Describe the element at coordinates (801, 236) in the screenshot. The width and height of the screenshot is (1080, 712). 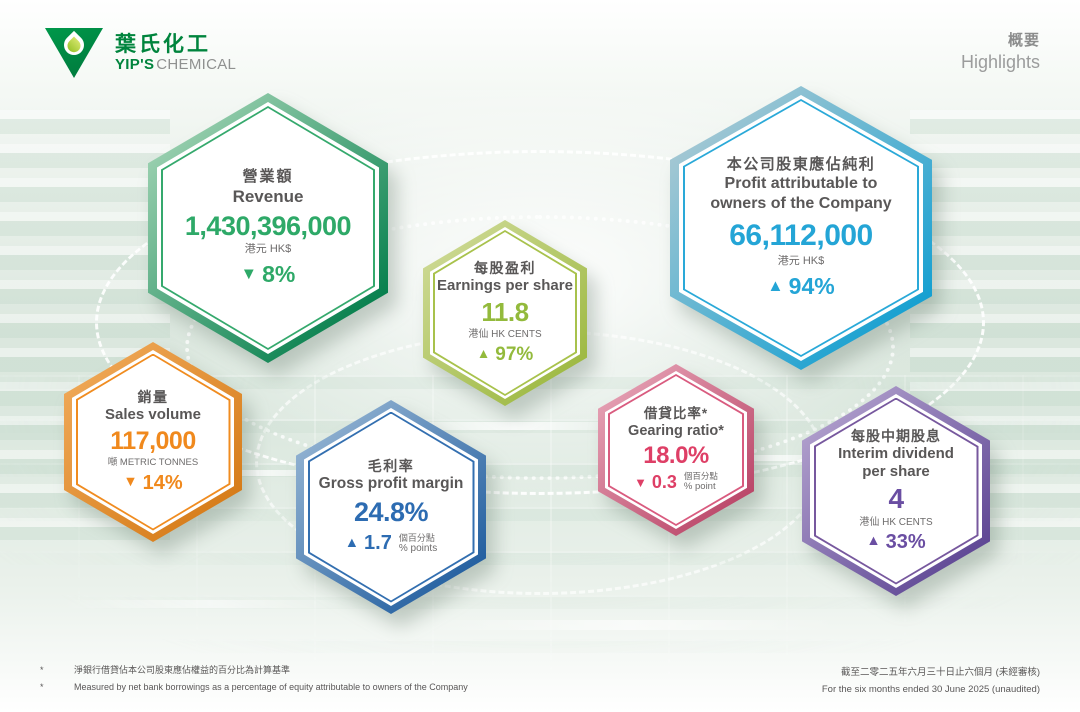
I see `badge-value: 66,112,000` at that location.